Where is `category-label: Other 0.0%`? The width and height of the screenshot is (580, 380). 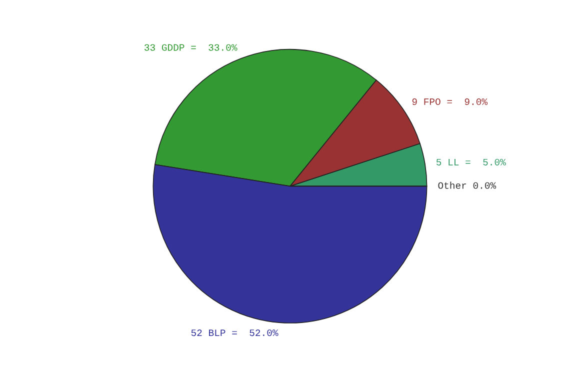
category-label: Other 0.0% is located at coordinates (467, 185).